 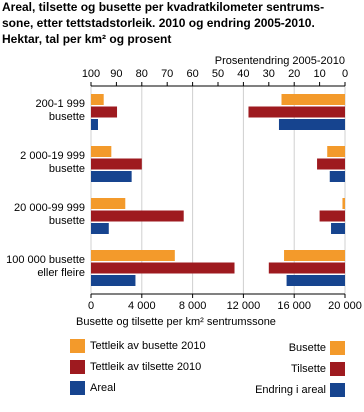 I want to click on x-tick-label: 12 000, so click(x=244, y=306).